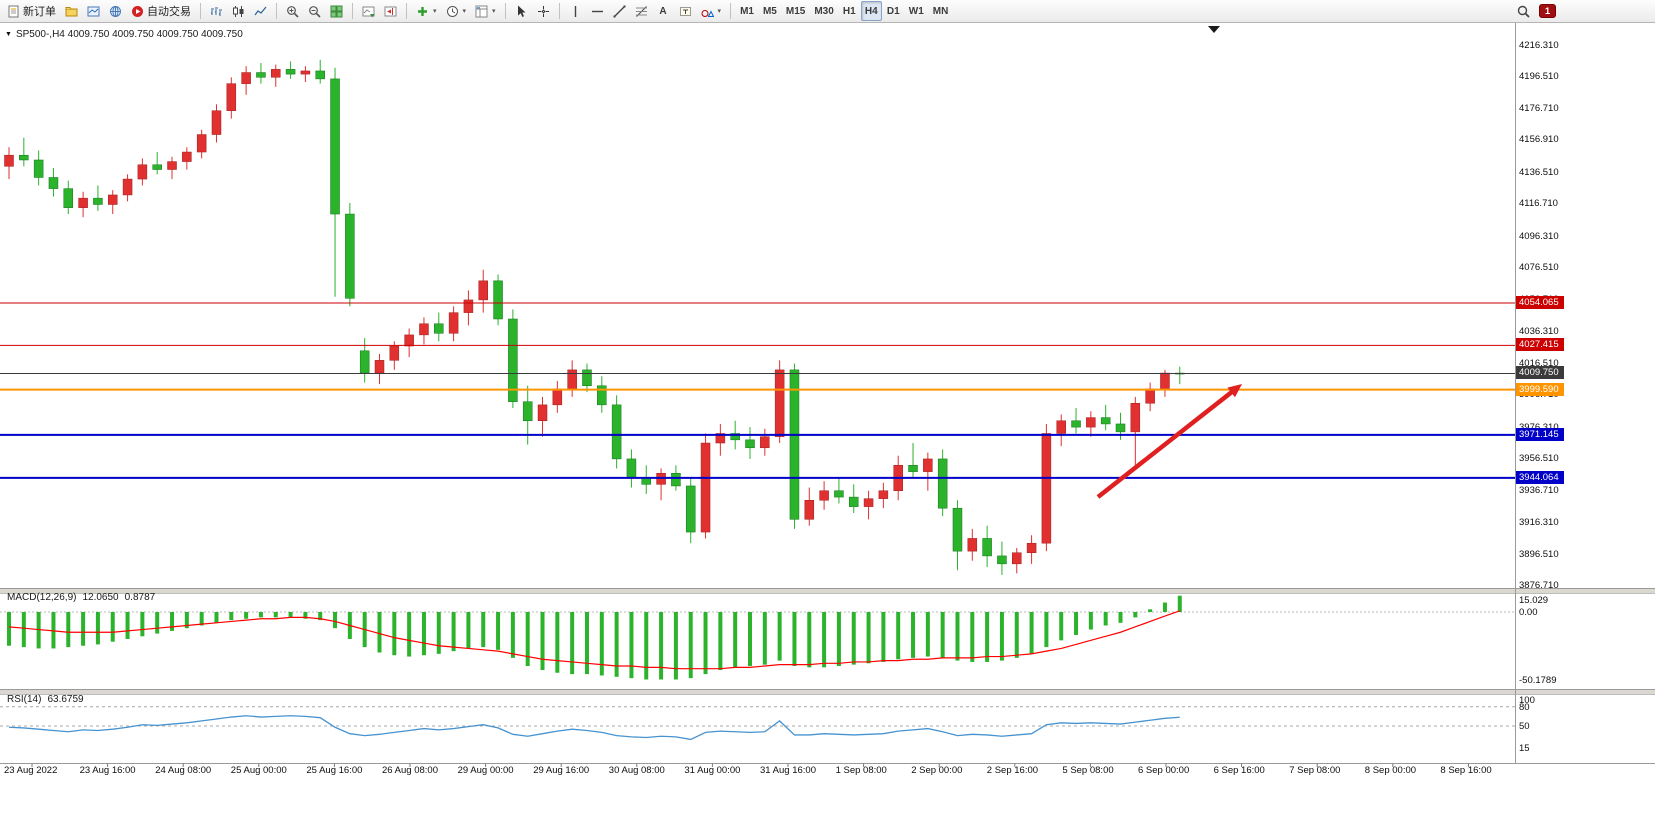 The width and height of the screenshot is (1655, 821). I want to click on text-label-button, so click(685, 11).